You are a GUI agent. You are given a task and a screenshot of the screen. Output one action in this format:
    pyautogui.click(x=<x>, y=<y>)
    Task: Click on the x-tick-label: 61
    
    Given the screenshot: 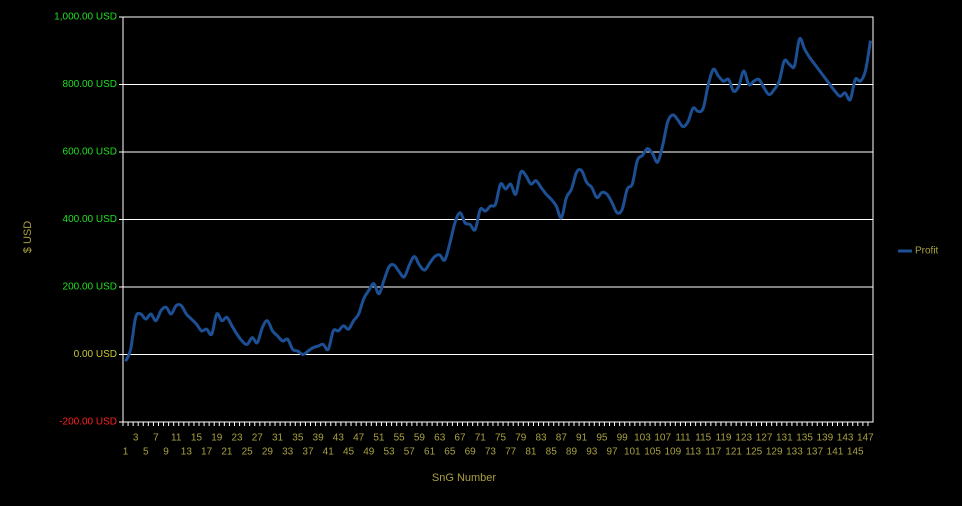 What is the action you would take?
    pyautogui.click(x=430, y=452)
    